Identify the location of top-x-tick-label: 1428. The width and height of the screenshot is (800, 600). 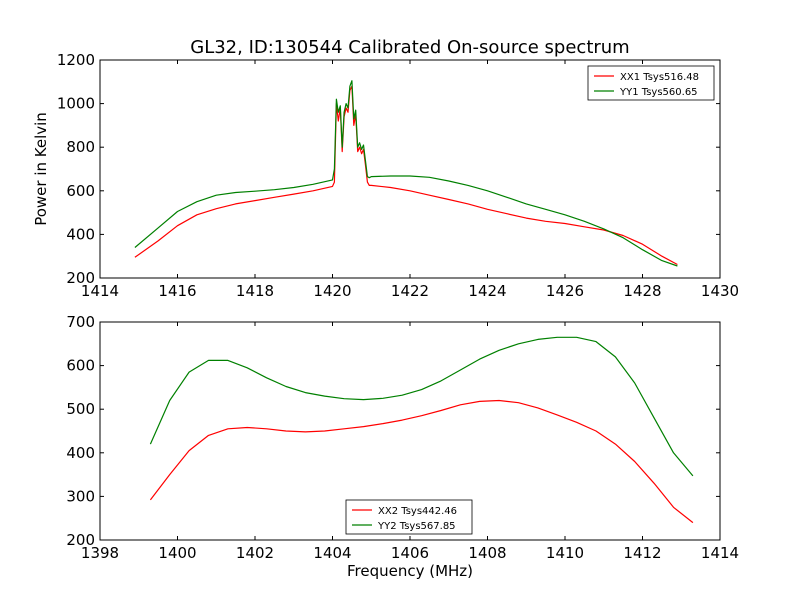
(642, 291).